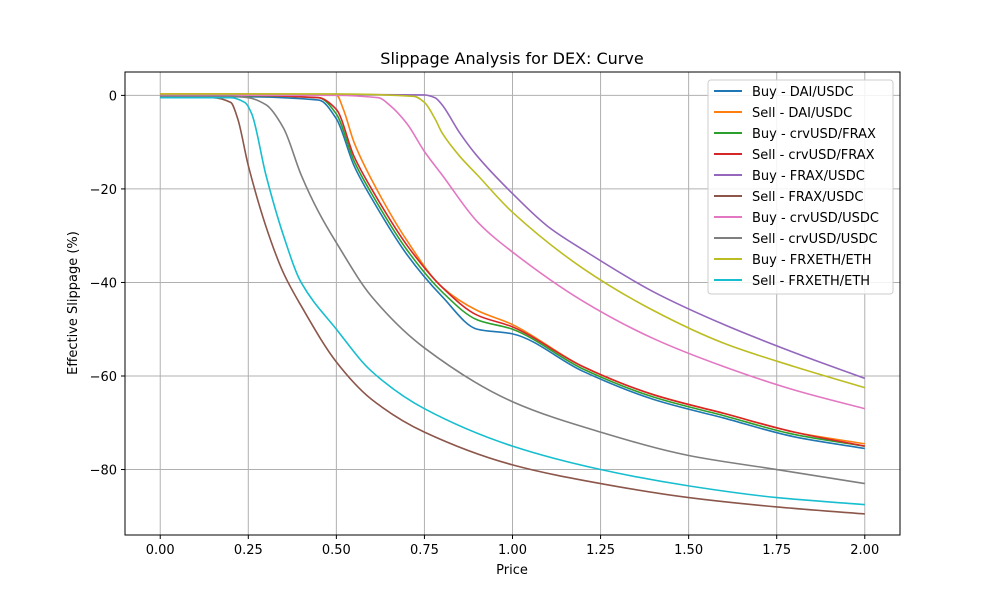 The width and height of the screenshot is (1000, 600). What do you see at coordinates (807, 197) in the screenshot?
I see `legend-label: Sell - FRAX/USDC` at bounding box center [807, 197].